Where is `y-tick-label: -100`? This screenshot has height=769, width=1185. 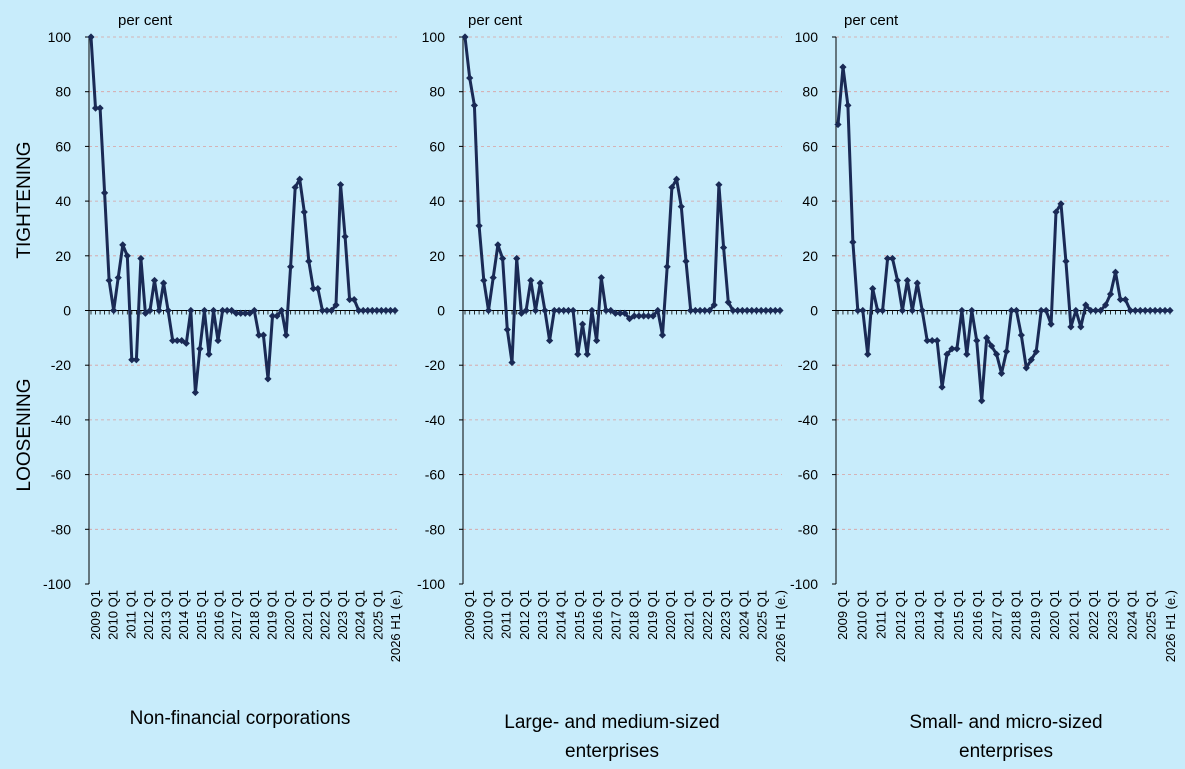
y-tick-label: -100 is located at coordinates (431, 584).